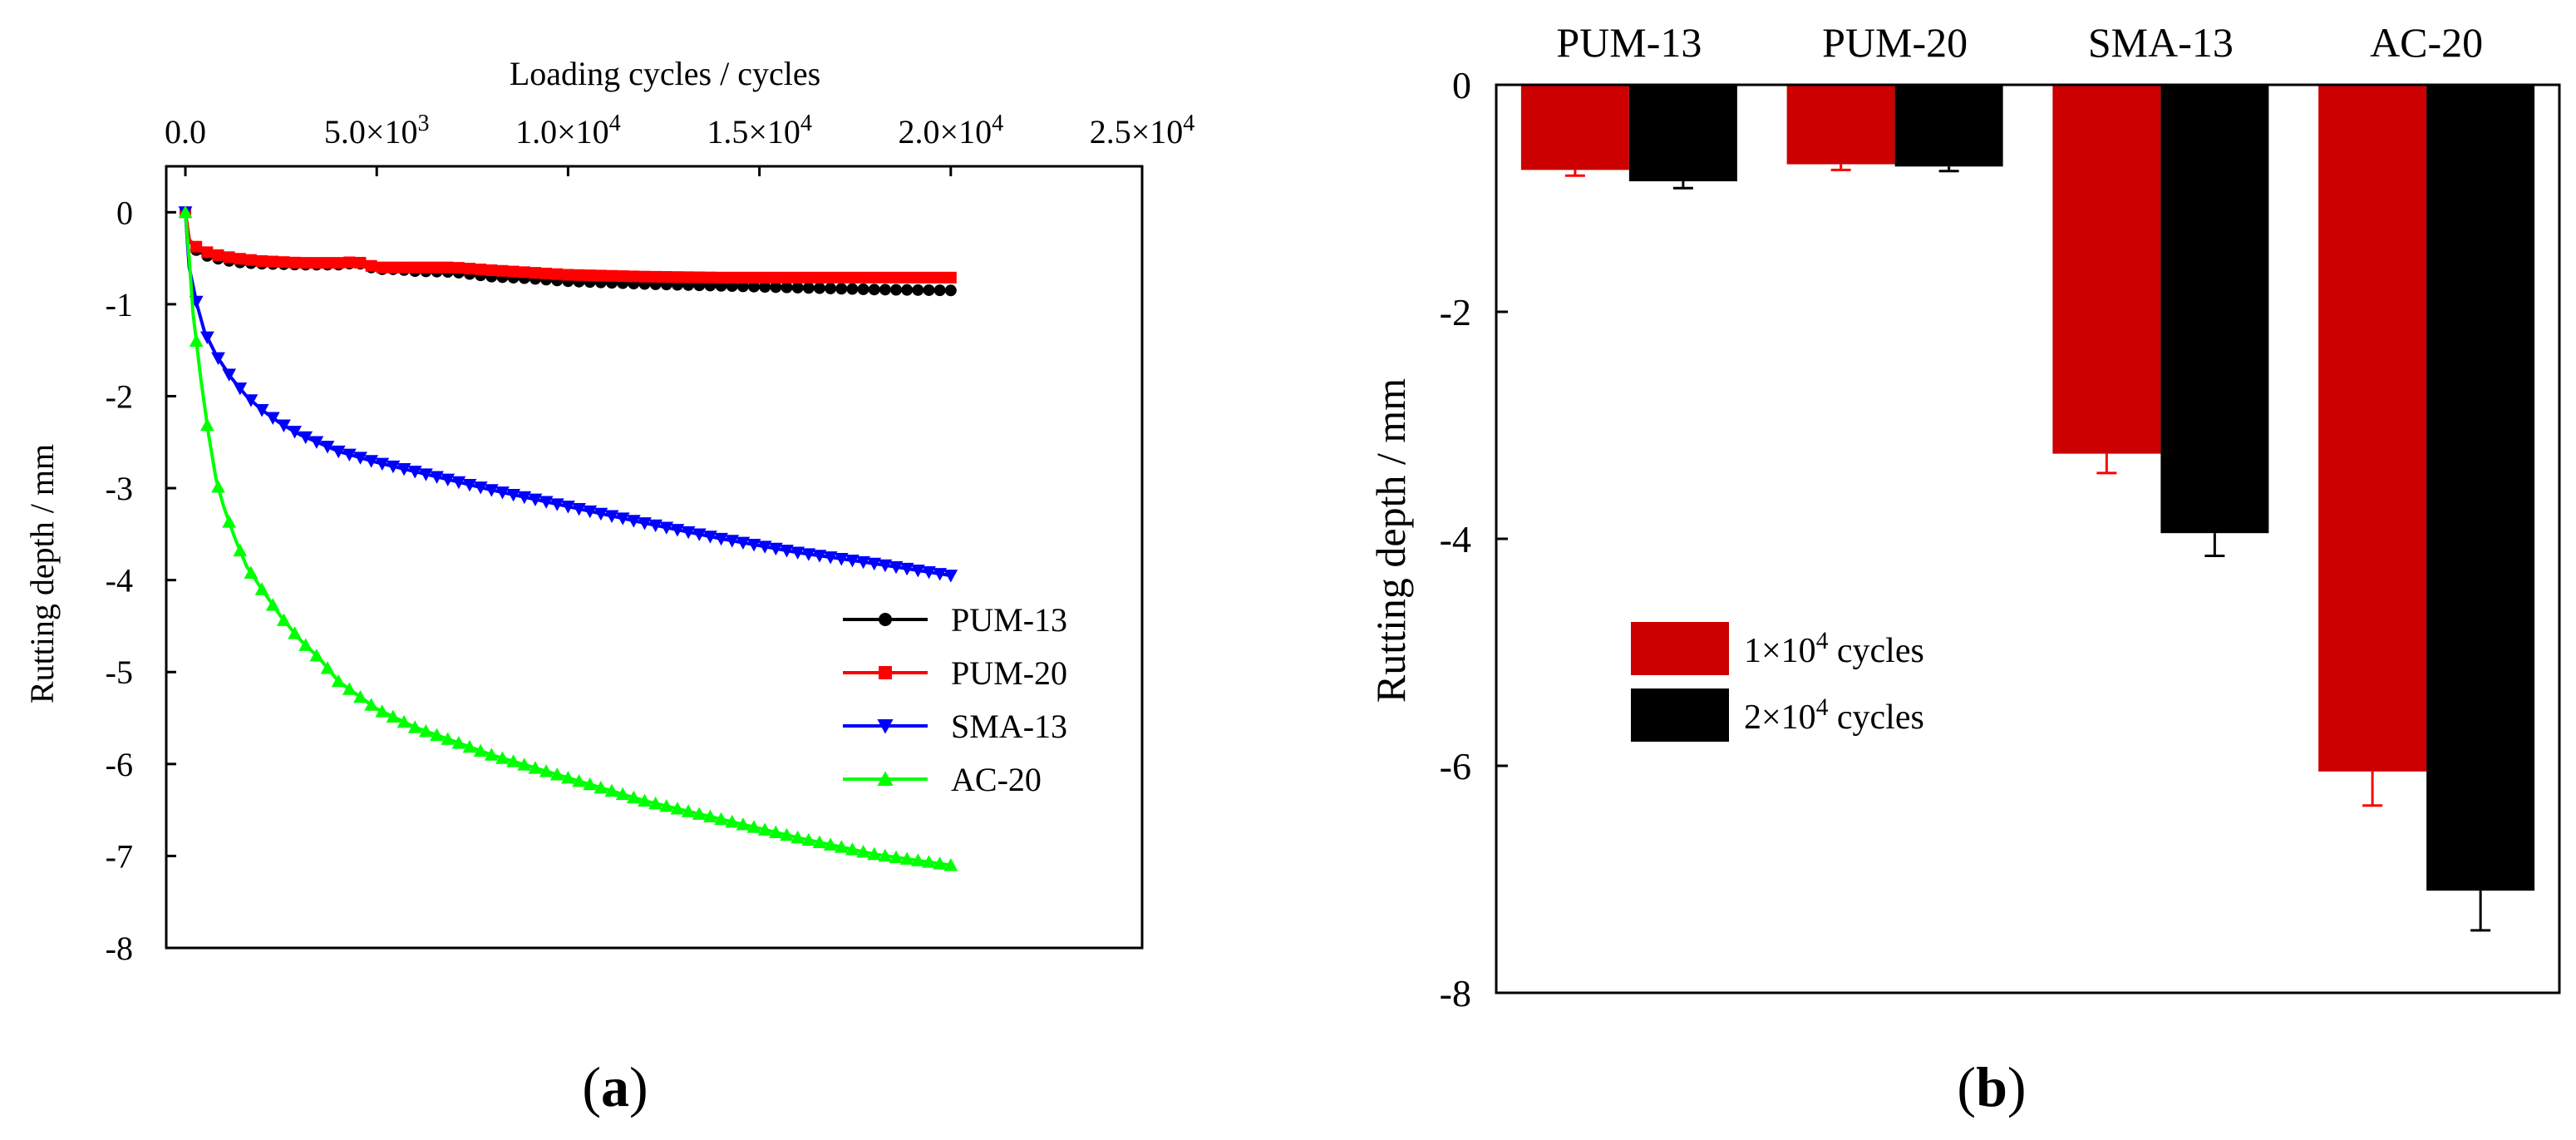  I want to click on panel-b-y-tick-label-base: -2, so click(1455, 312).